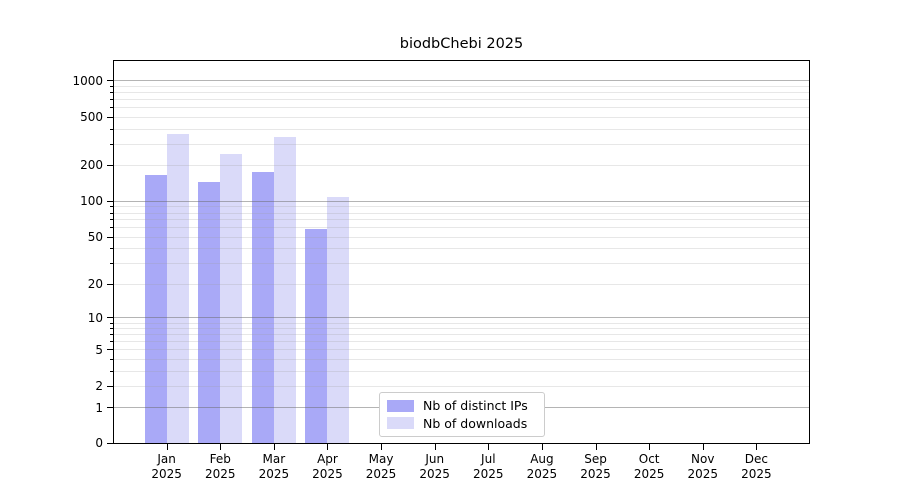 The image size is (900, 500). I want to click on x-tick-label-feb-2025: Feb 2025, so click(220, 466).